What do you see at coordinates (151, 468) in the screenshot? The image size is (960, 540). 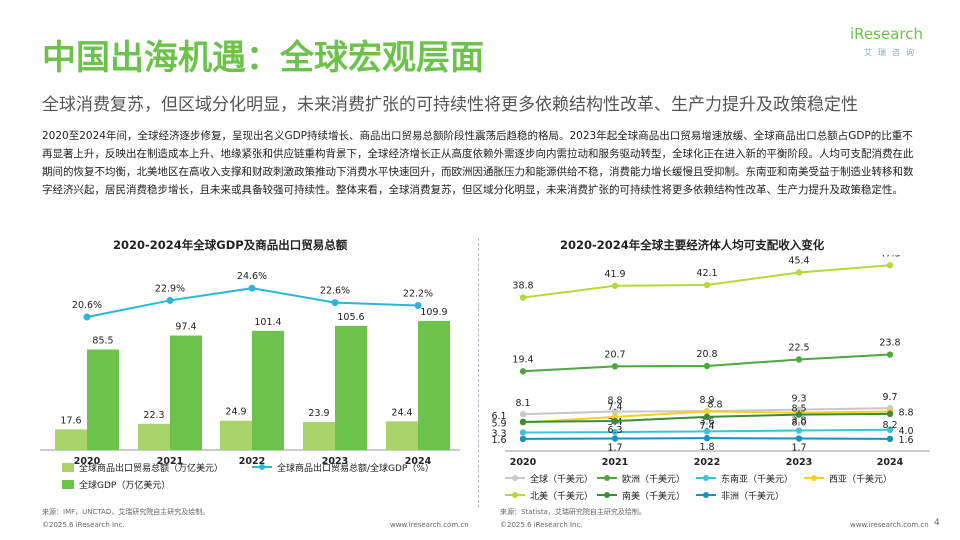 I see `legend-text-0: 全球商品出口贸易总额（万亿美元）` at bounding box center [151, 468].